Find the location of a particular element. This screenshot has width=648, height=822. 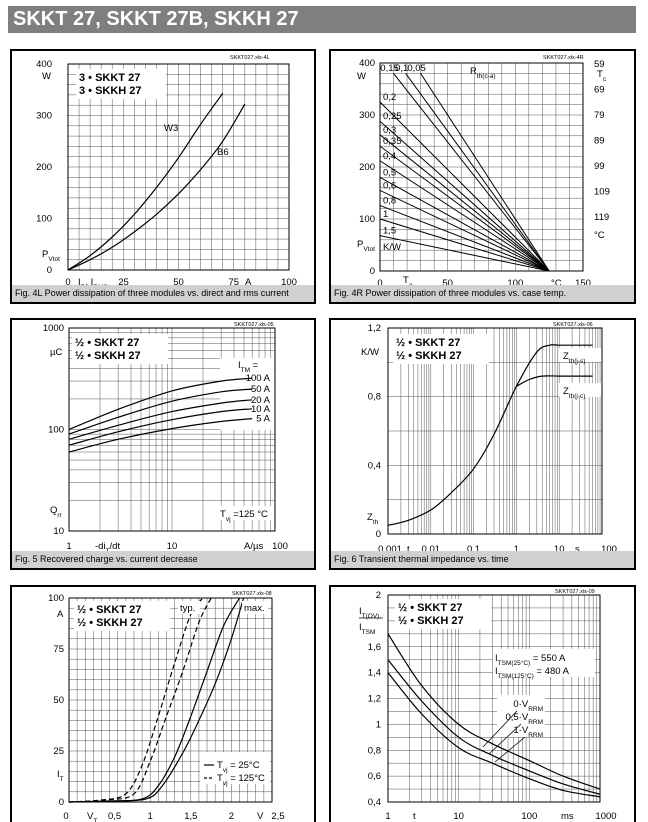

x-tick-label: 0,5 is located at coordinates (114, 816).